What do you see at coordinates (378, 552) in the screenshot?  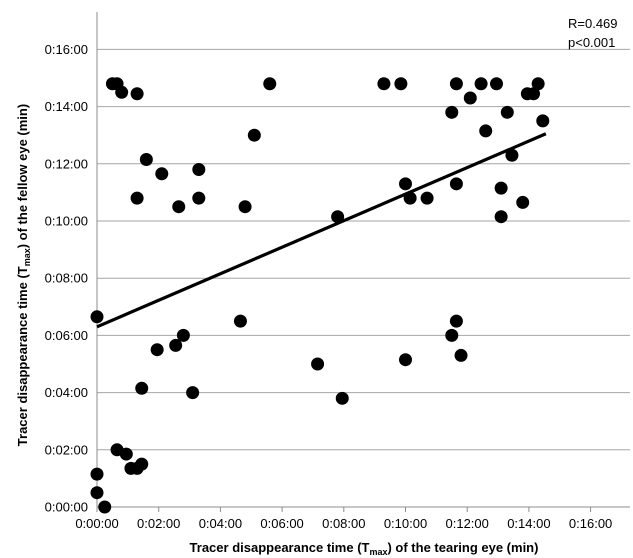 I see `x-axis-title-subscript: max` at bounding box center [378, 552].